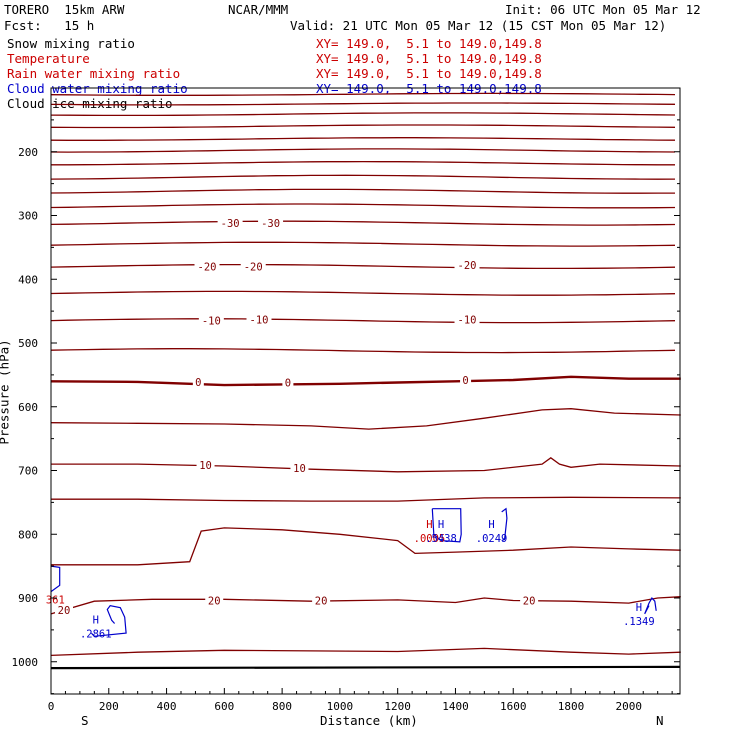 This screenshot has width=740, height=740. What do you see at coordinates (28, 152) in the screenshot?
I see `y-tick-label: 200` at bounding box center [28, 152].